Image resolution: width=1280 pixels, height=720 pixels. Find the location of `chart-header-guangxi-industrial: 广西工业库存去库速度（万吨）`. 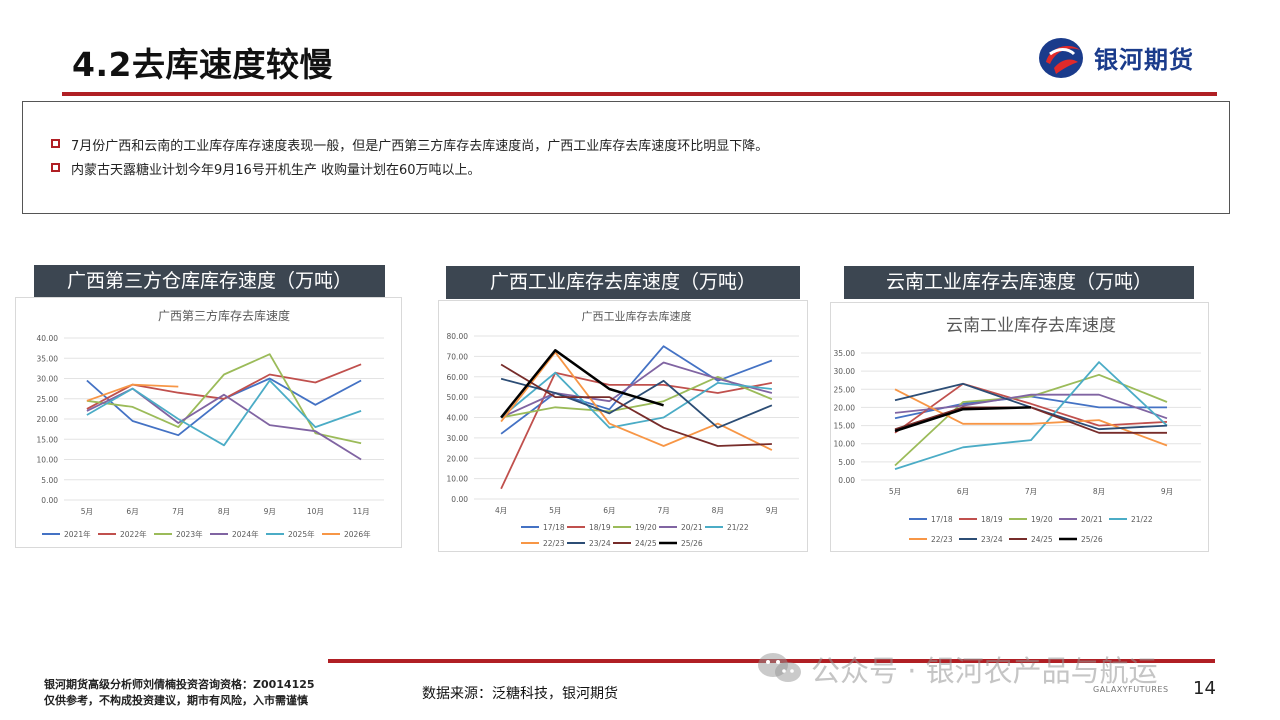

chart-header-guangxi-industrial: 广西工业库存去库速度（万吨） is located at coordinates (623, 282).